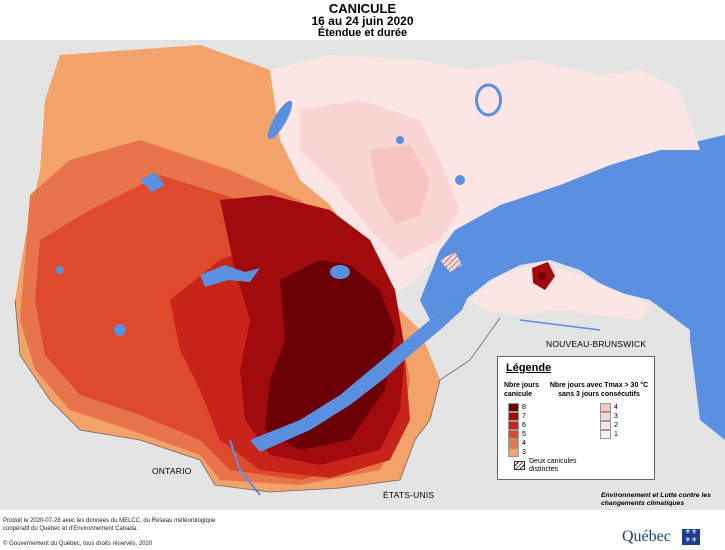 The height and width of the screenshot is (550, 725). I want to click on label-etats-unis: ÉTATS-UNIS, so click(409, 495).